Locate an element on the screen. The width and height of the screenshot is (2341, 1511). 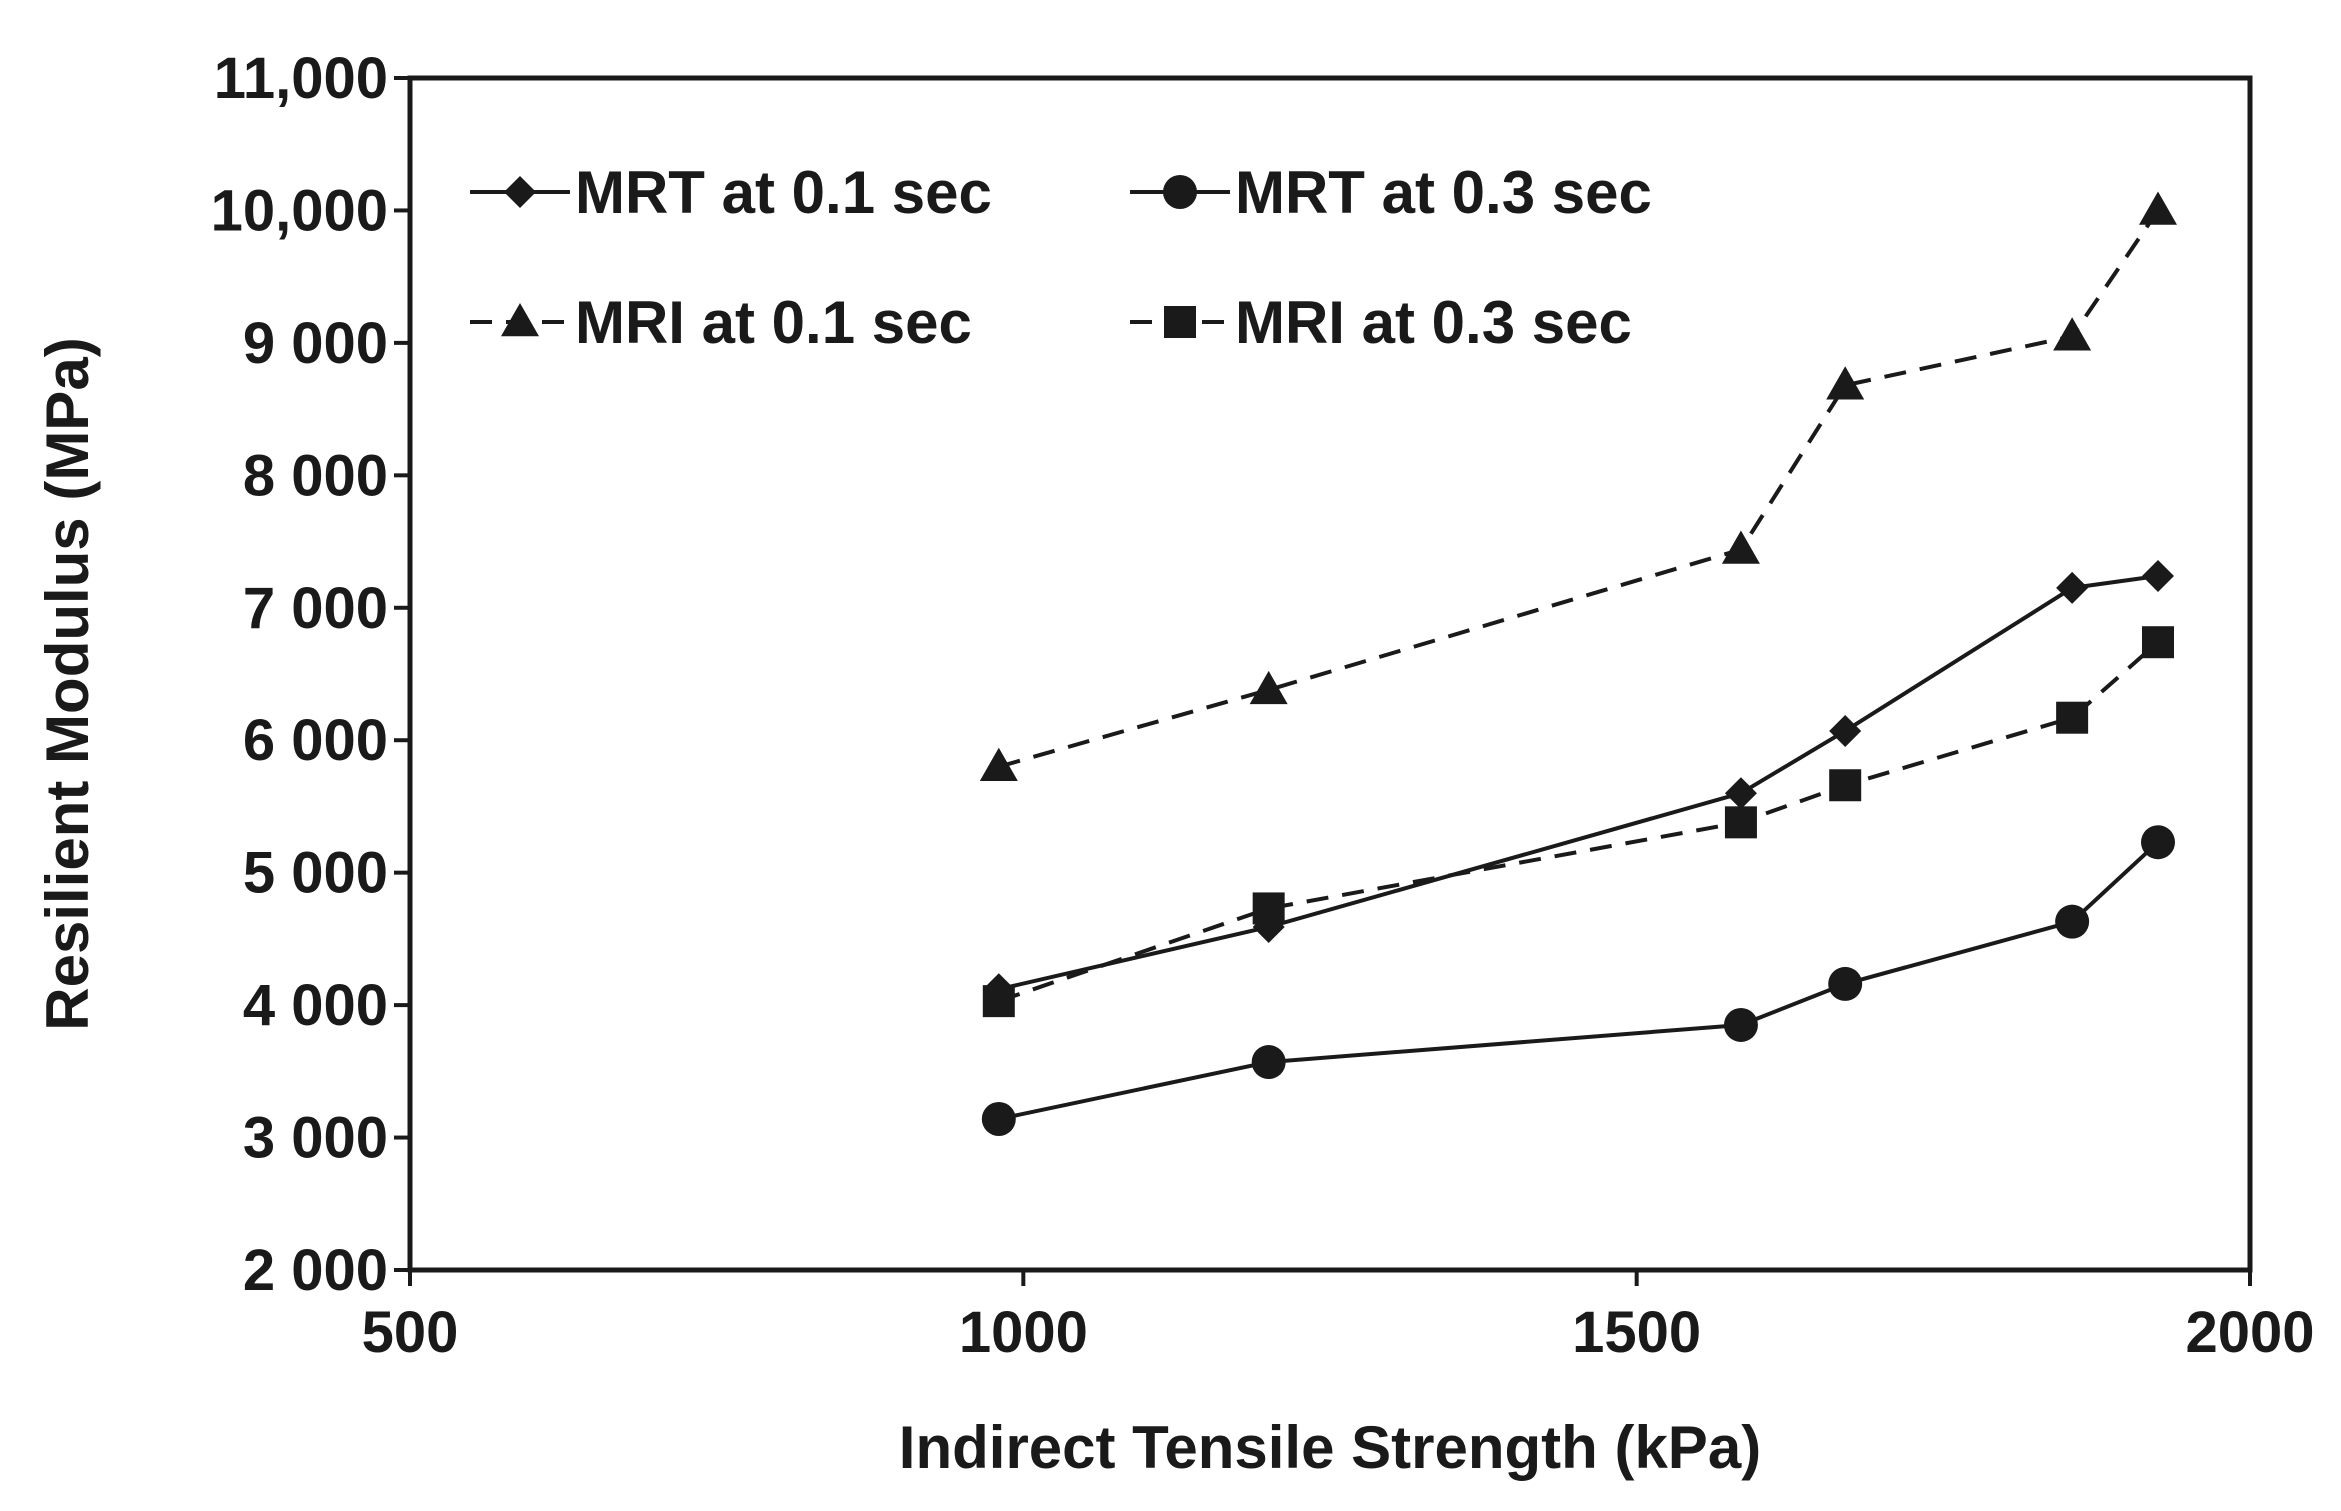
y-axis-title: Resilient Modulus (MPa) is located at coordinates (67, 683).